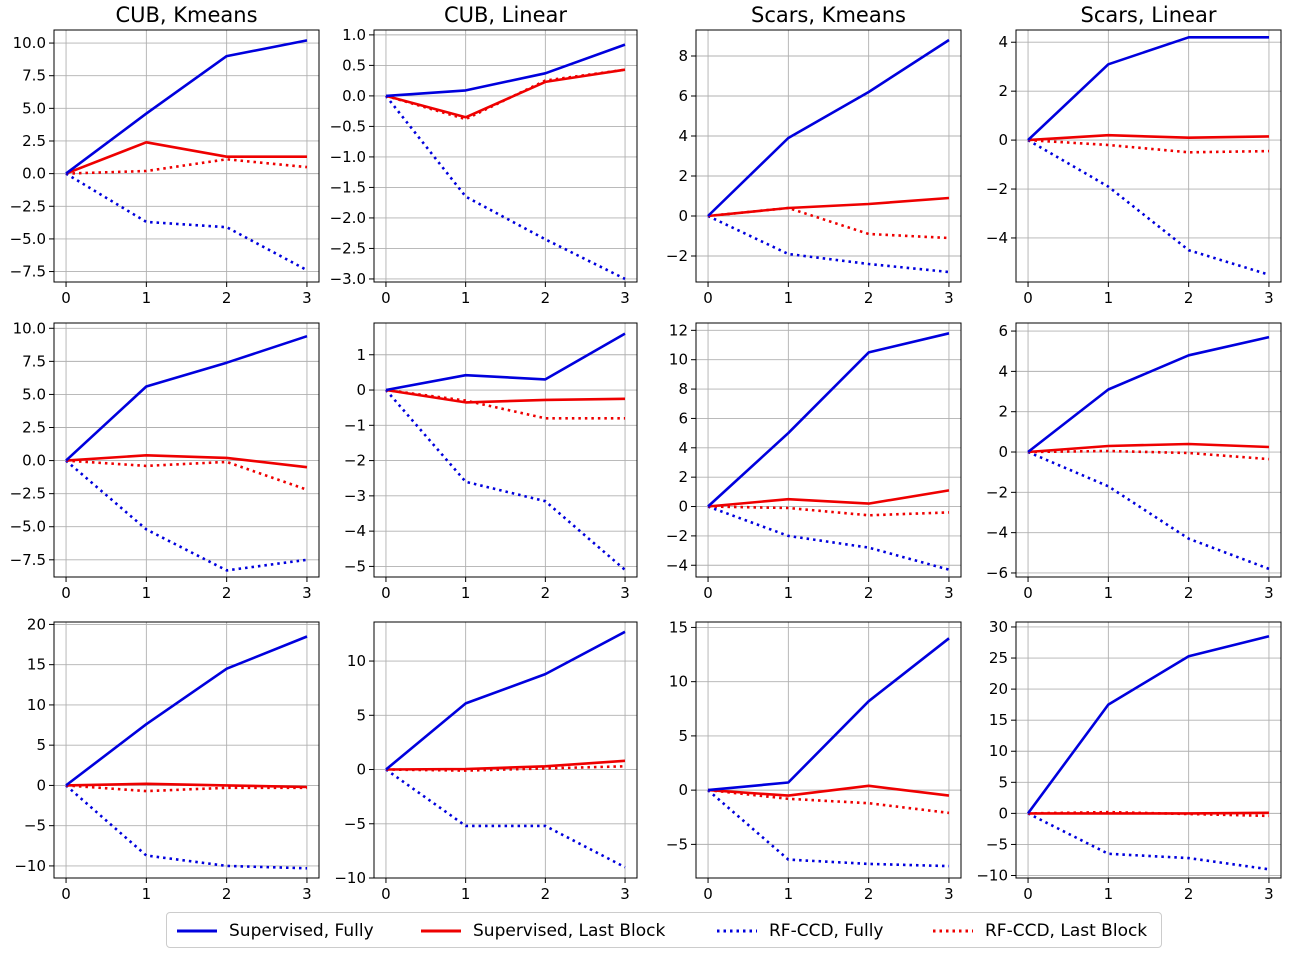 The width and height of the screenshot is (1290, 955). I want to click on subplot-title: Scars, Kmeans, so click(828, 15).